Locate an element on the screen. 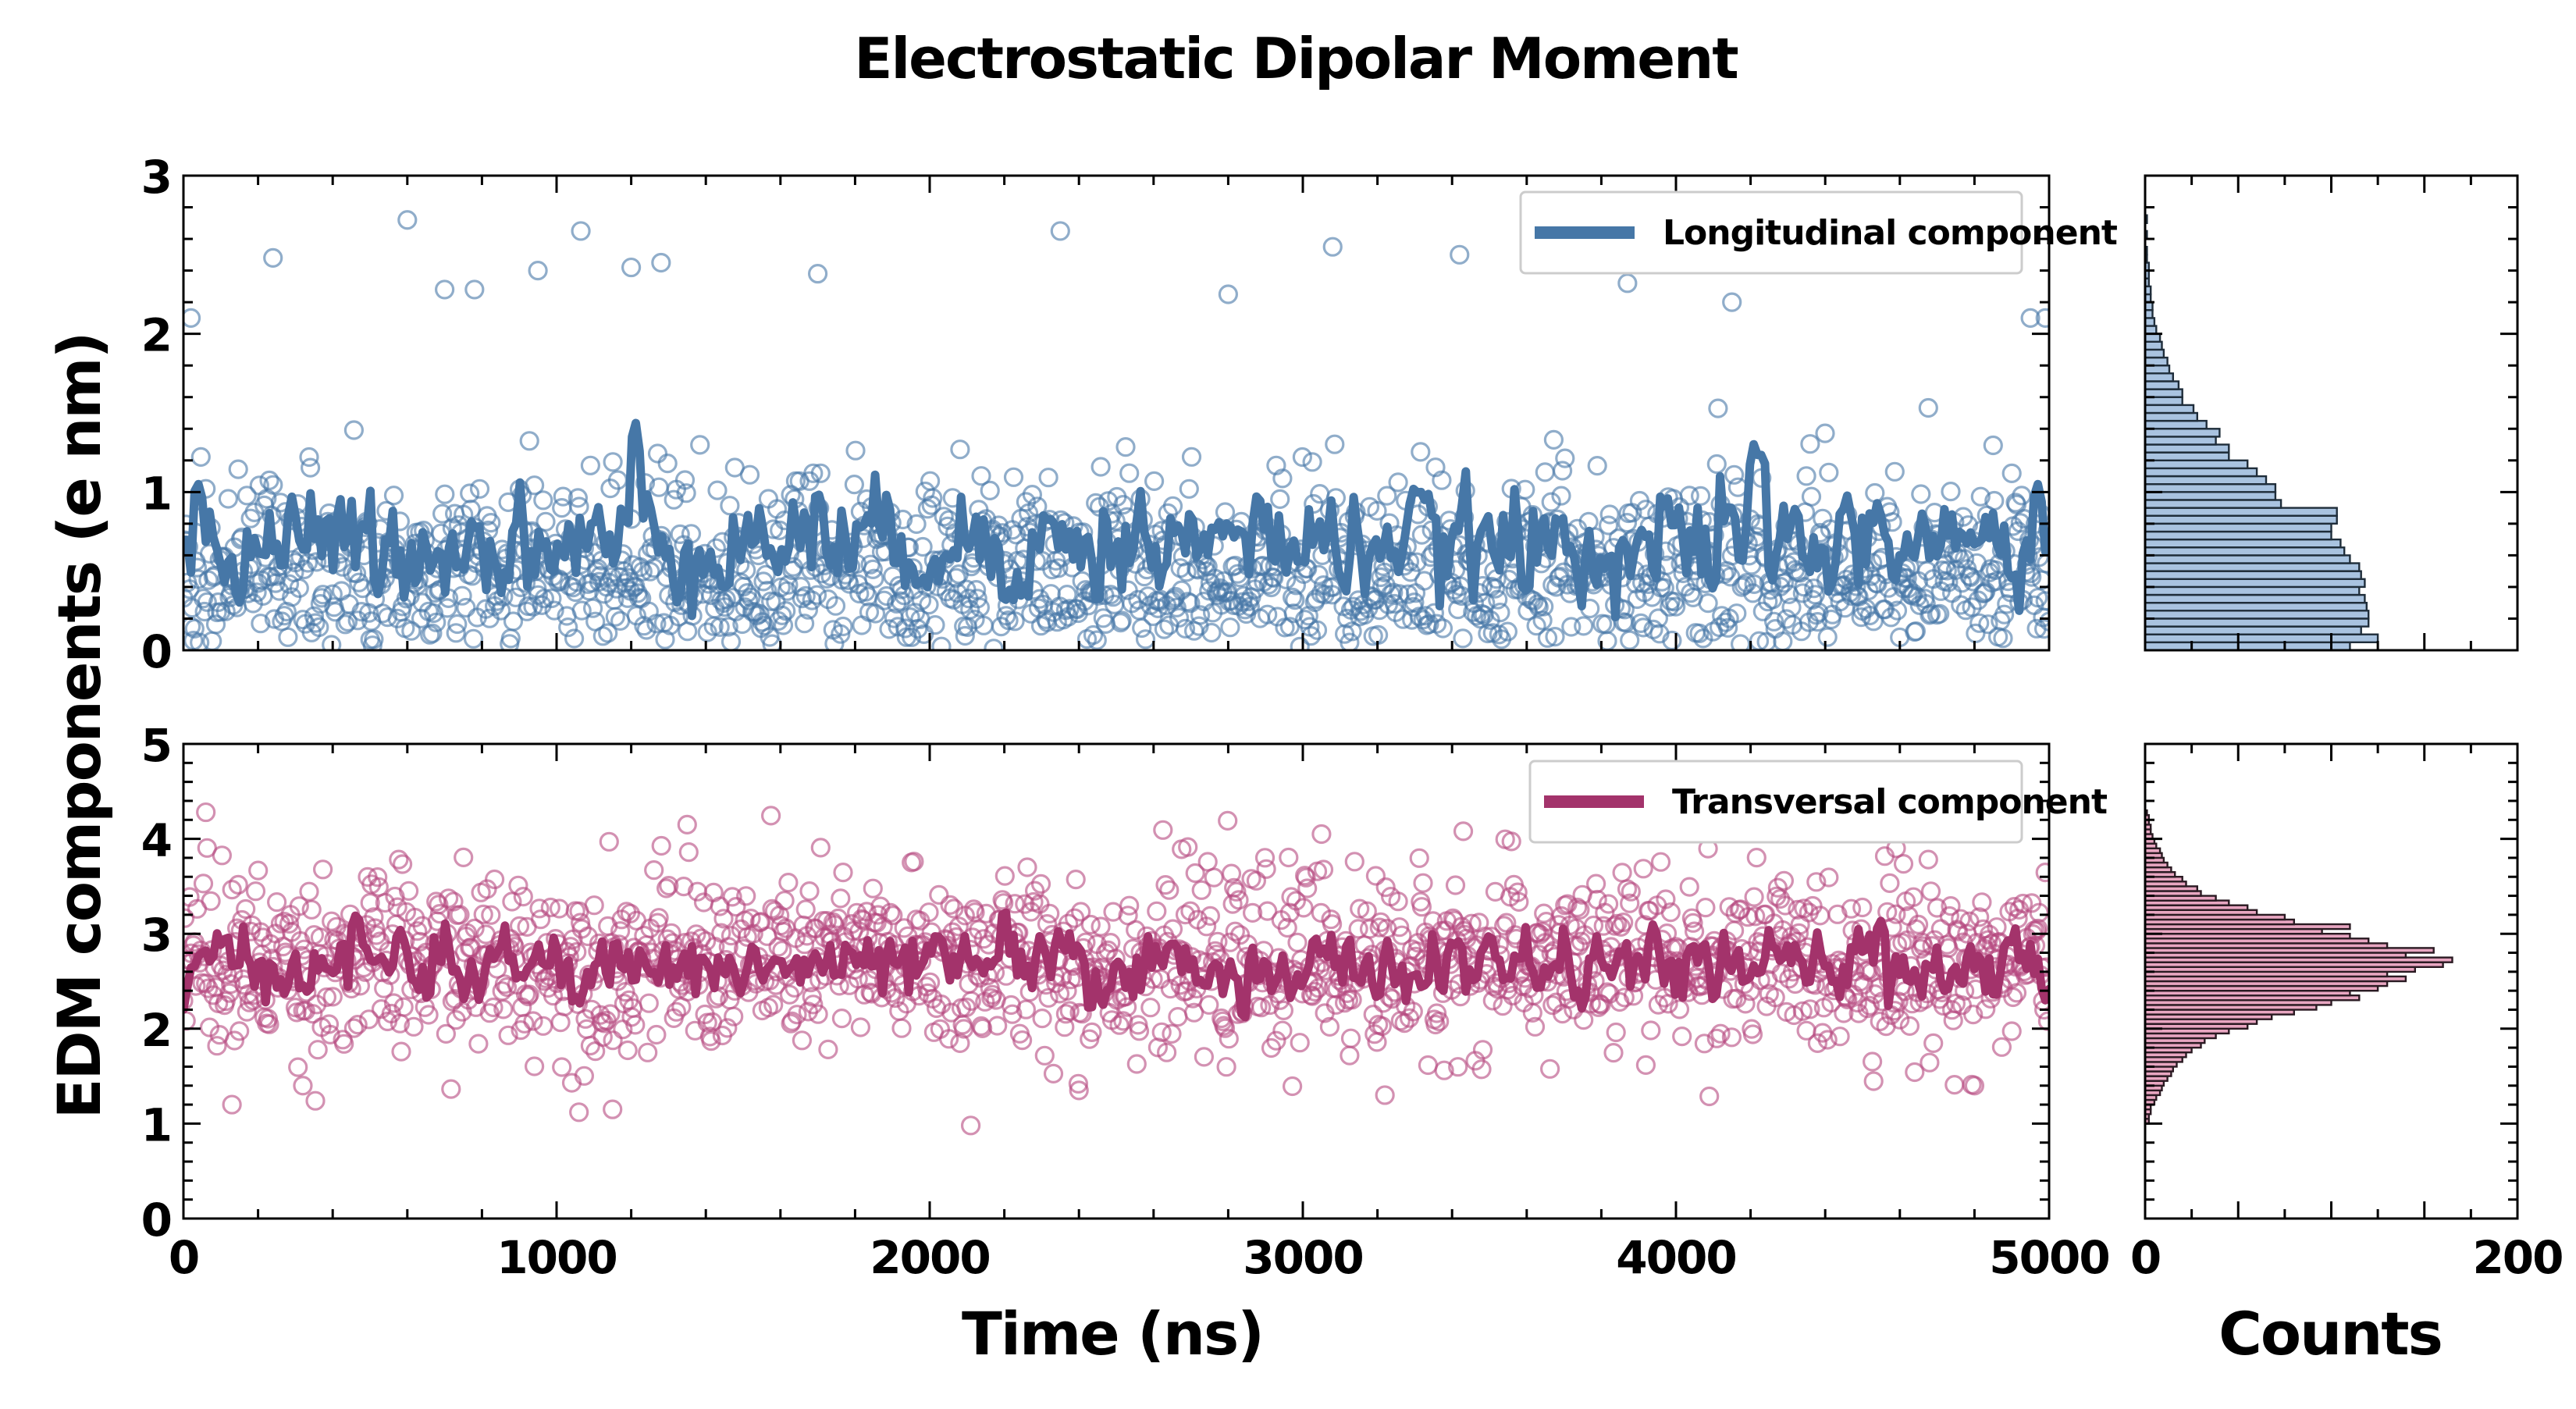  xlabel-counts: Counts is located at coordinates (2330, 1333).